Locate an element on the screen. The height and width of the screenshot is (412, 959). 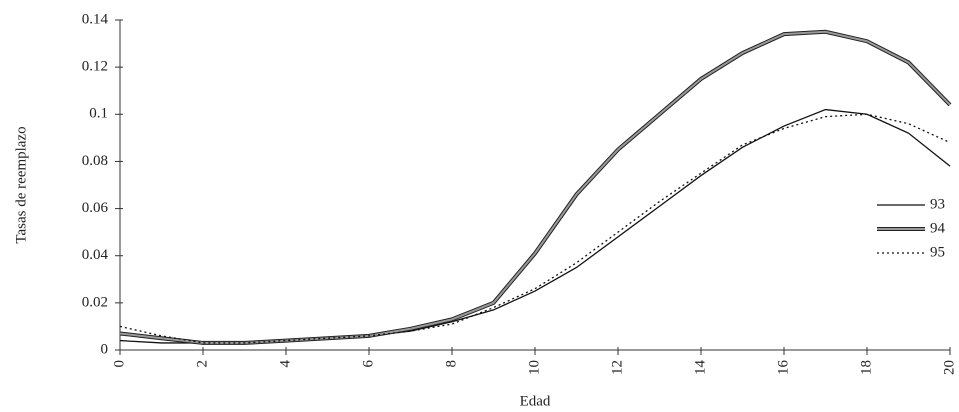
x-tick-label: 0 is located at coordinates (119, 364).